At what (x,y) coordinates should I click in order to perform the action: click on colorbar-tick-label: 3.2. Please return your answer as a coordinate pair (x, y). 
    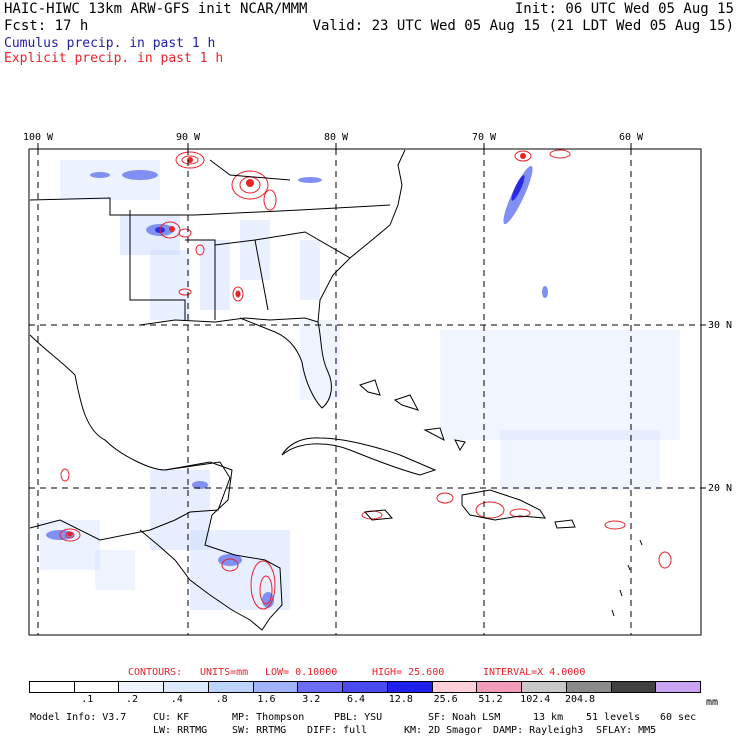
    Looking at the image, I should click on (311, 699).